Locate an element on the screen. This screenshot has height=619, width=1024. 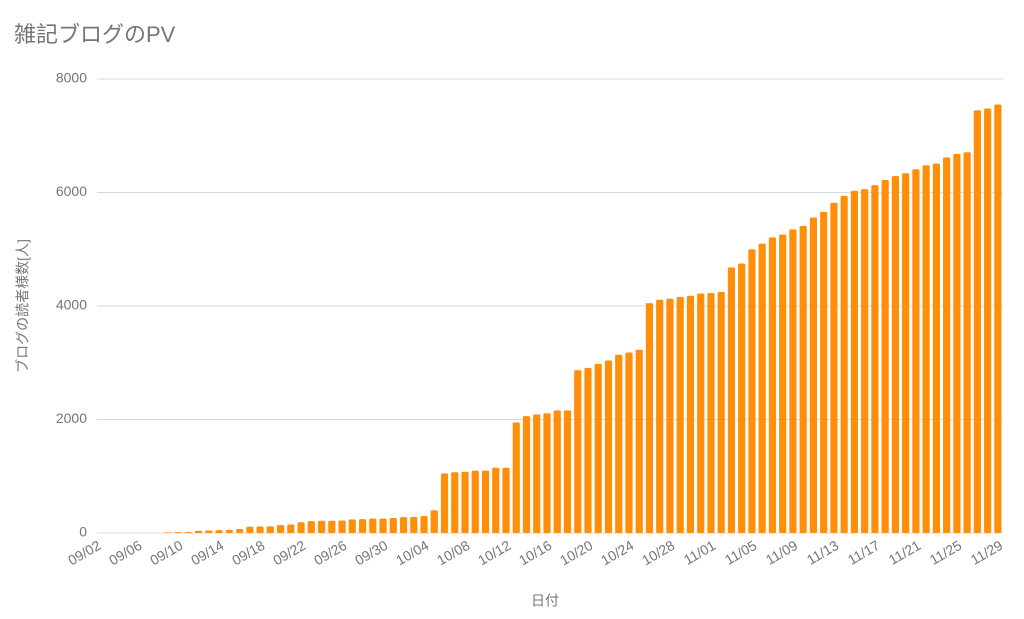
x-tick-label: 11/13 is located at coordinates (823, 552).